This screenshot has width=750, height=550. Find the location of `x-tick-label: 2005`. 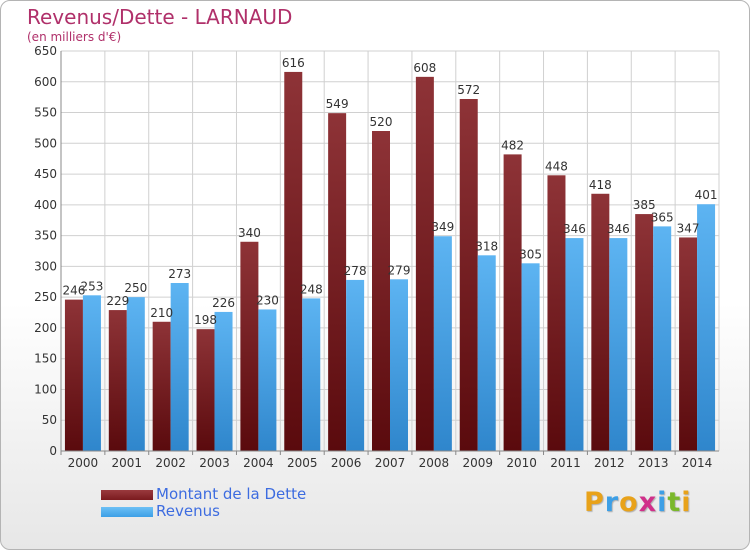

x-tick-label: 2005 is located at coordinates (302, 463).